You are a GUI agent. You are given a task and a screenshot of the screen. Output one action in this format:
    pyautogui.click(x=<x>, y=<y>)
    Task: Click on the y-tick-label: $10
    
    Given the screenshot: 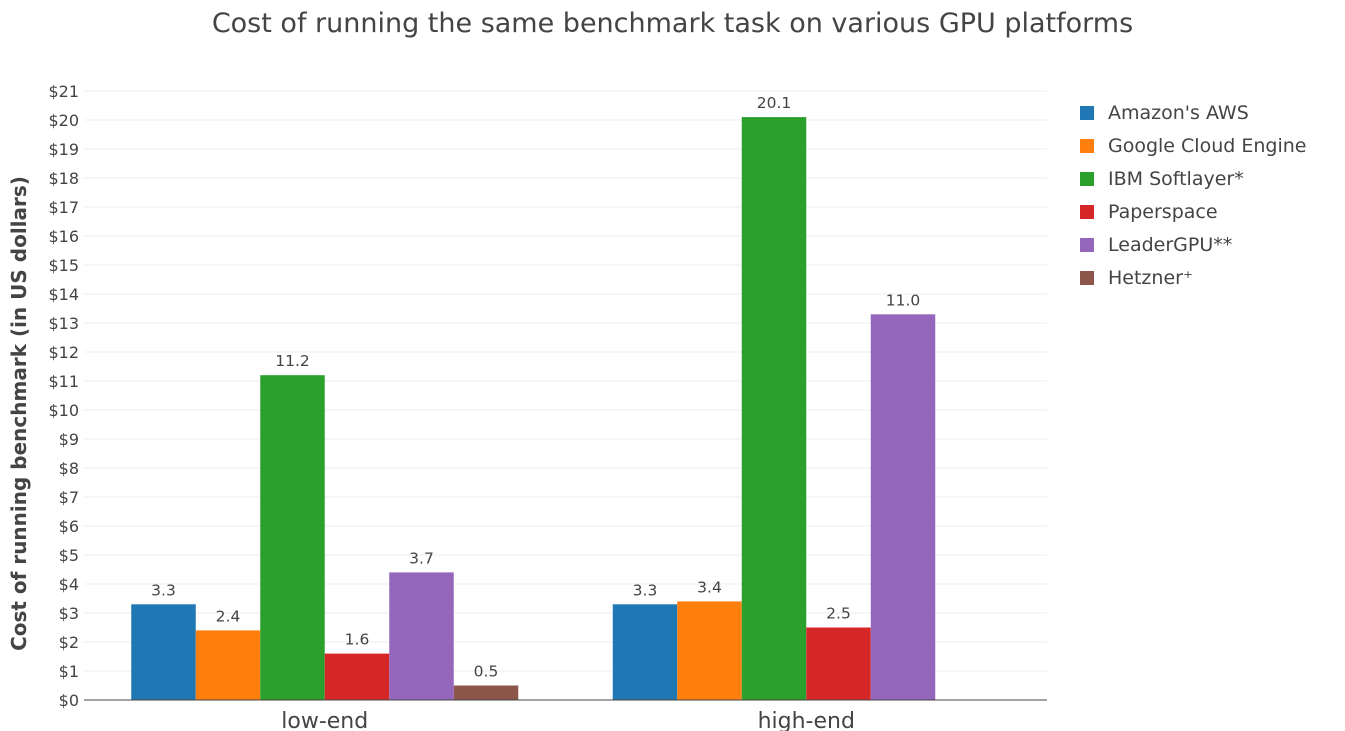 What is the action you would take?
    pyautogui.click(x=63, y=410)
    